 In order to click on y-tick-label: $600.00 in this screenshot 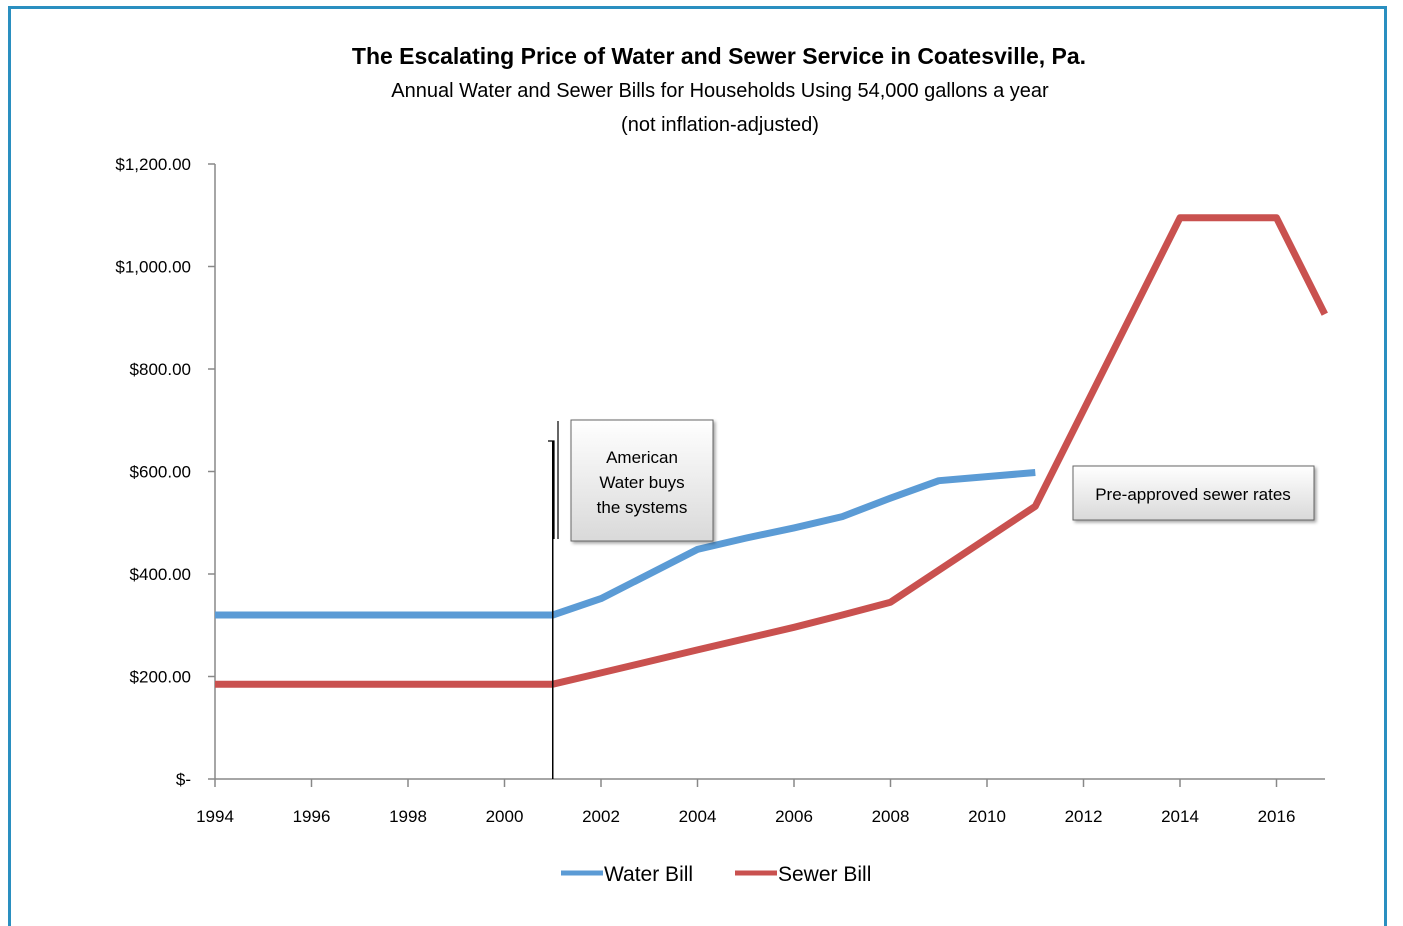, I will do `click(160, 472)`.